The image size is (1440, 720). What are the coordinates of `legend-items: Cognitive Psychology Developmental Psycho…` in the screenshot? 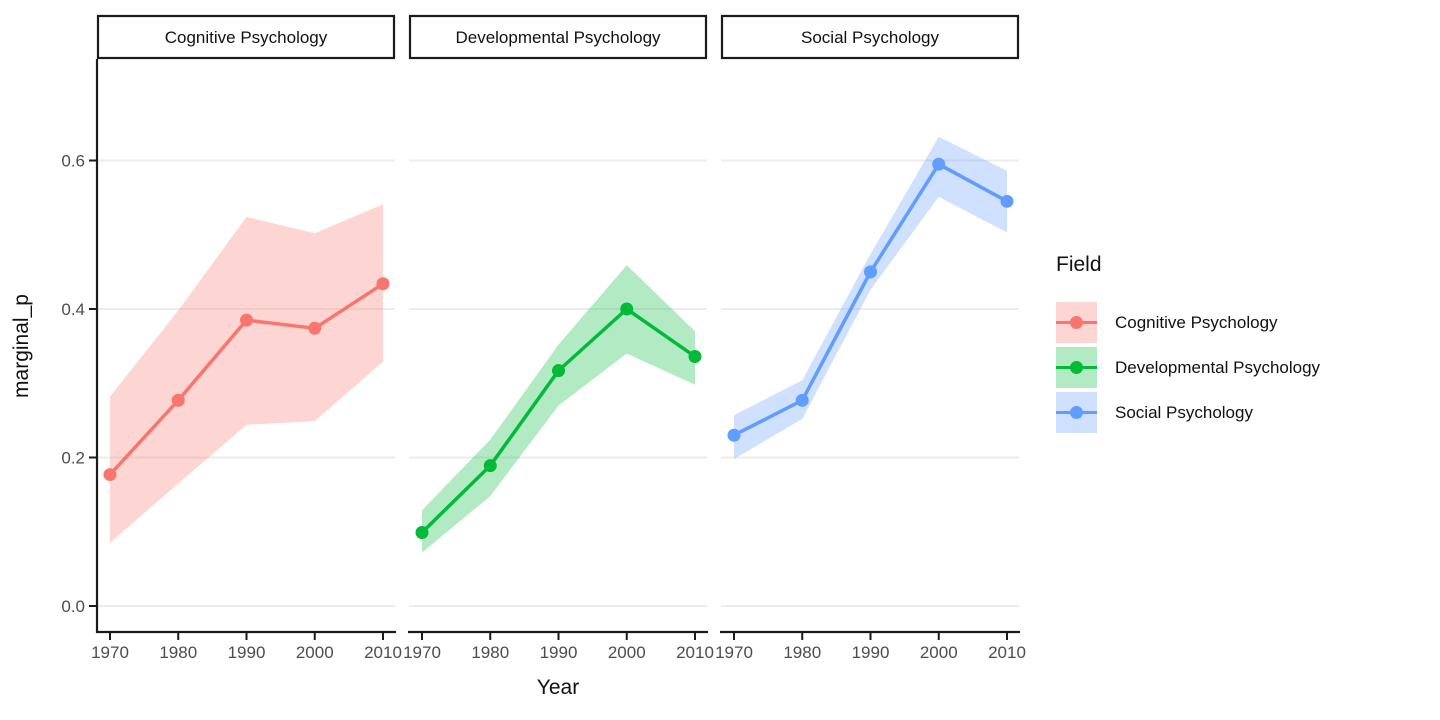 It's located at (1241, 367).